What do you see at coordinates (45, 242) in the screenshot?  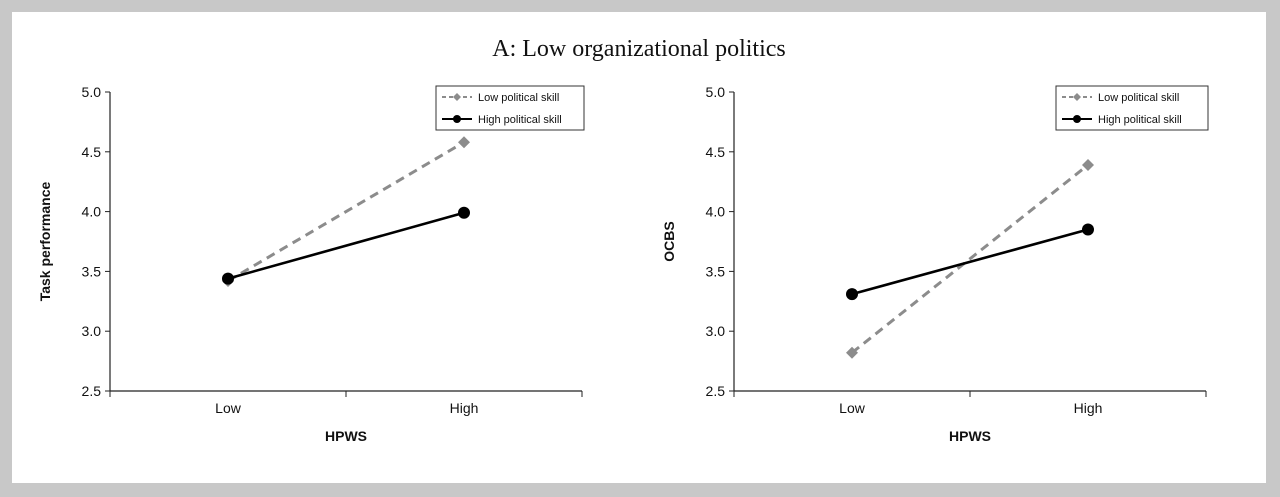 I see `y-axis-title: Task performance` at bounding box center [45, 242].